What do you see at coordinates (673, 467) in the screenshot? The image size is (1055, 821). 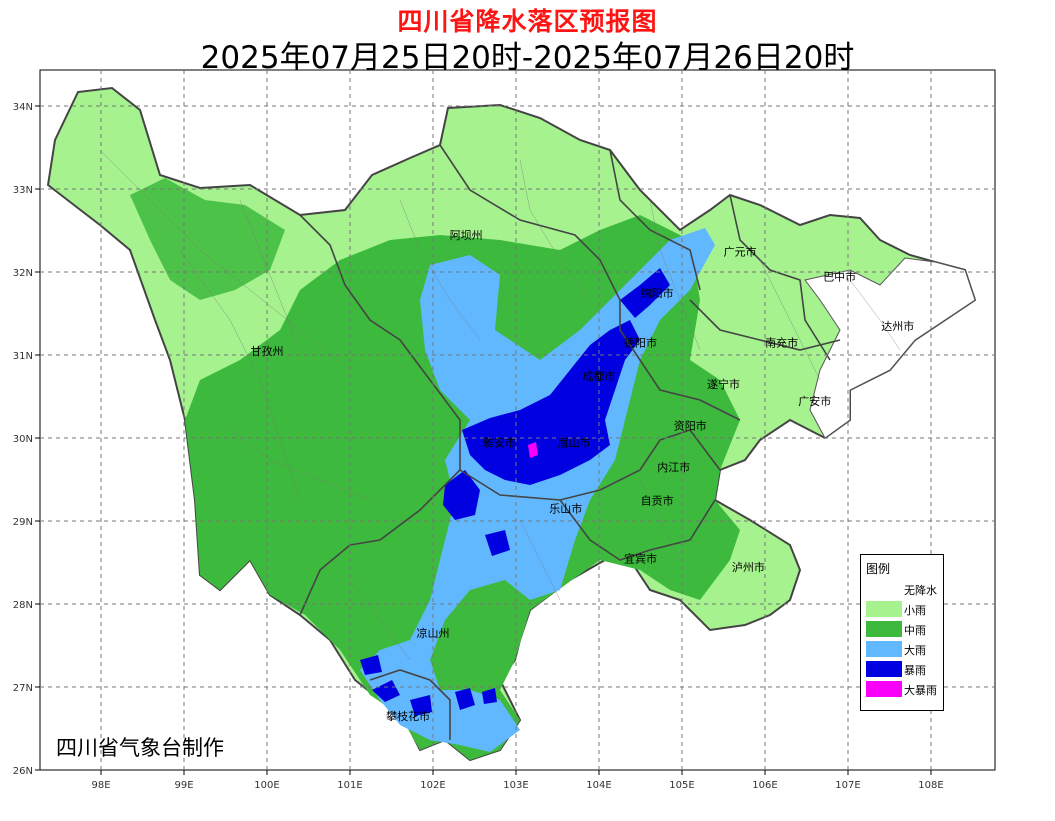 I see `city-label: 内江市` at bounding box center [673, 467].